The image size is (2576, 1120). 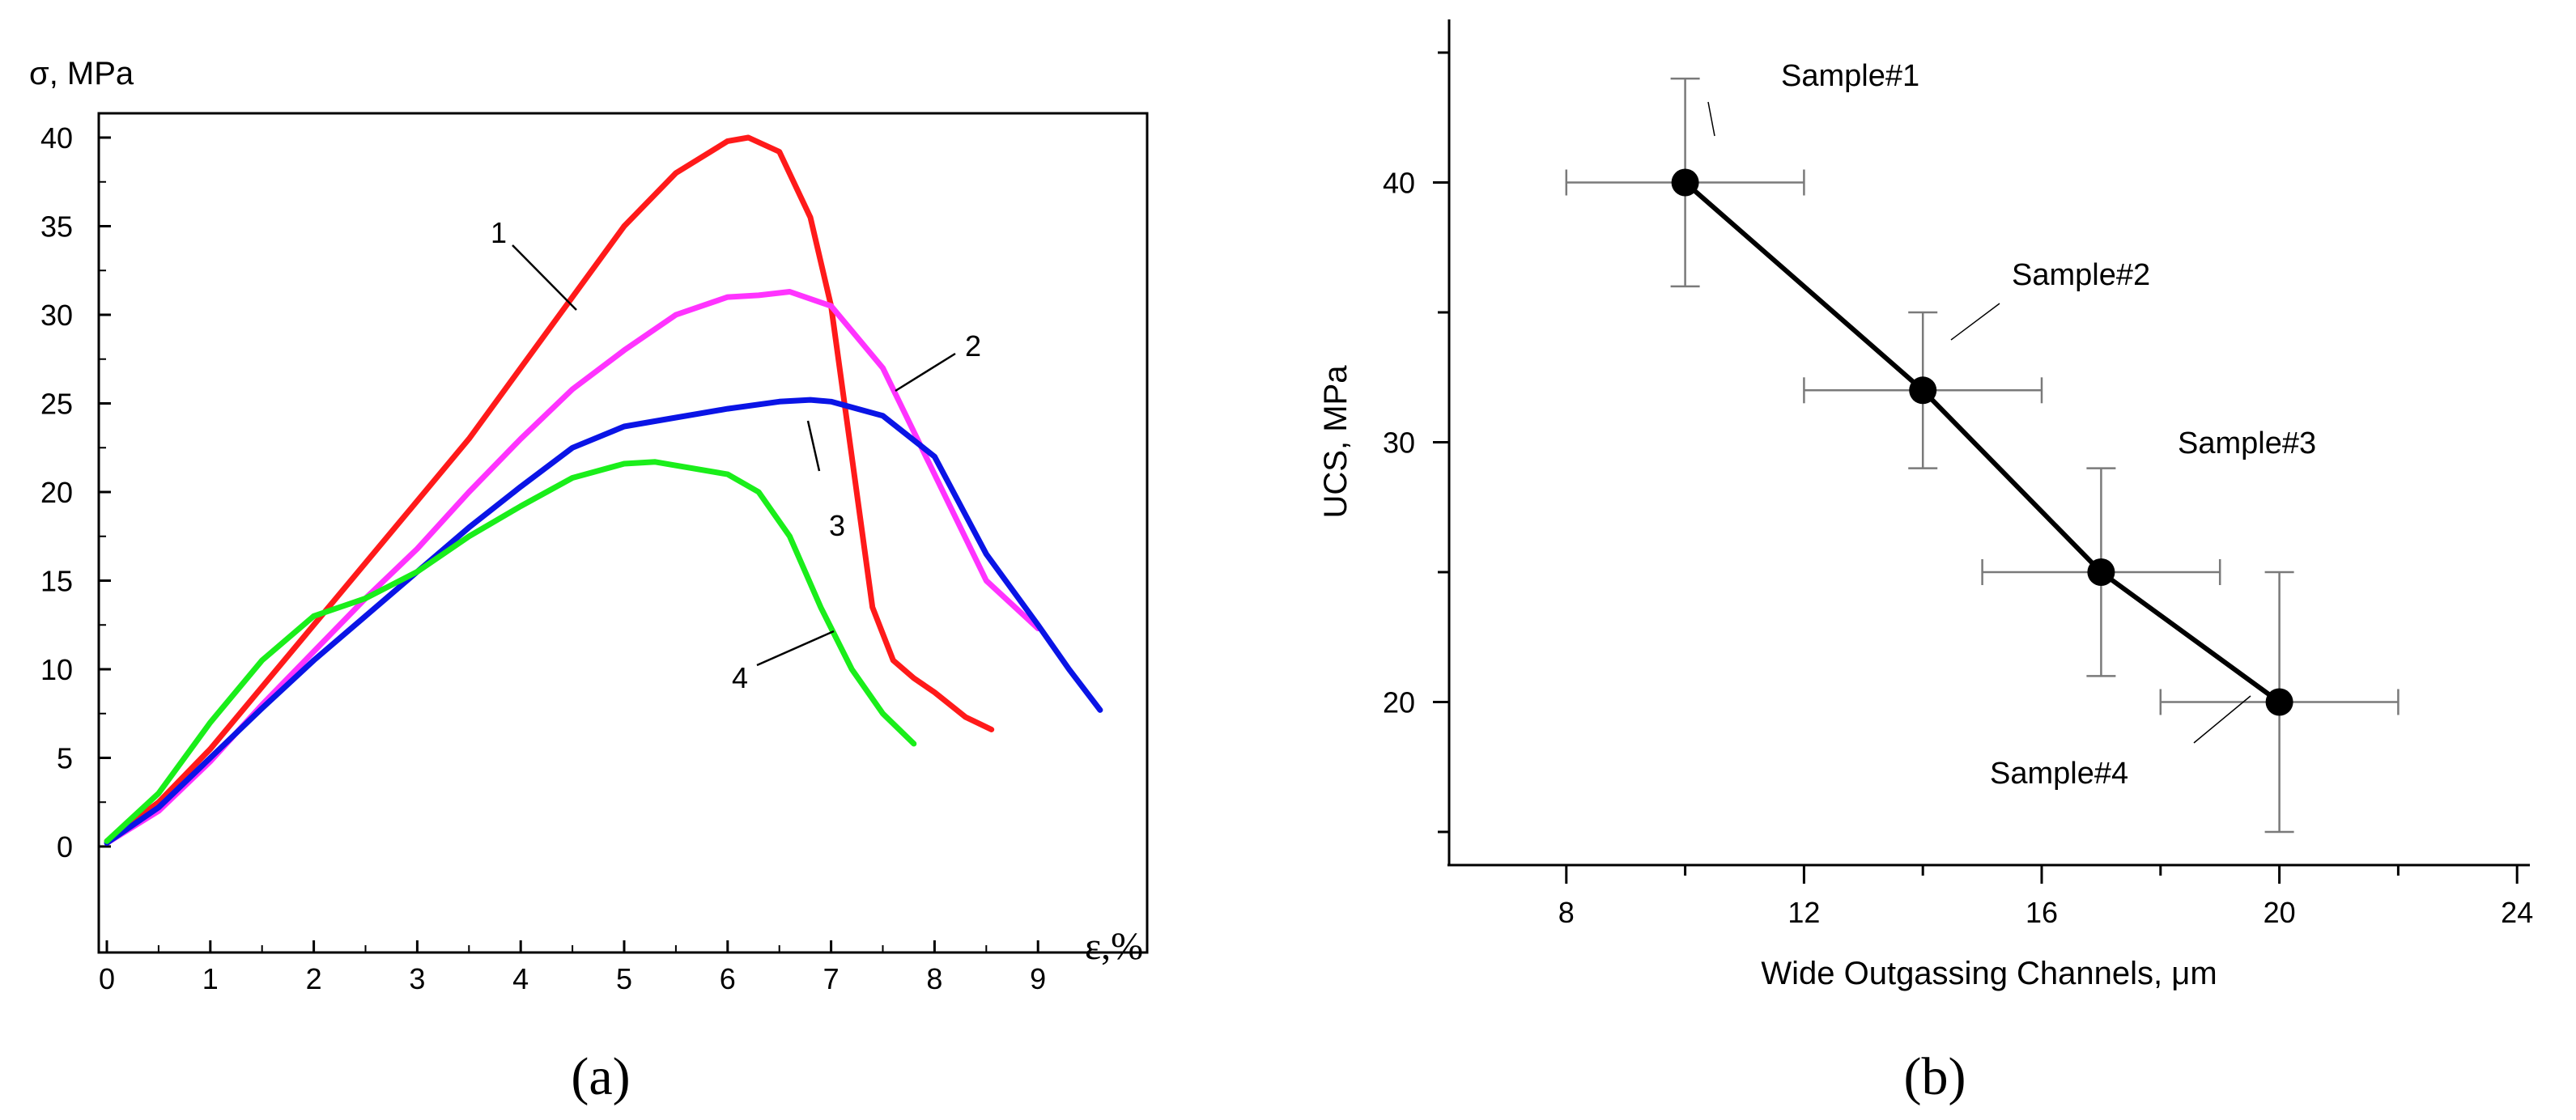 I want to click on annotation-label-4: 4, so click(x=740, y=677).